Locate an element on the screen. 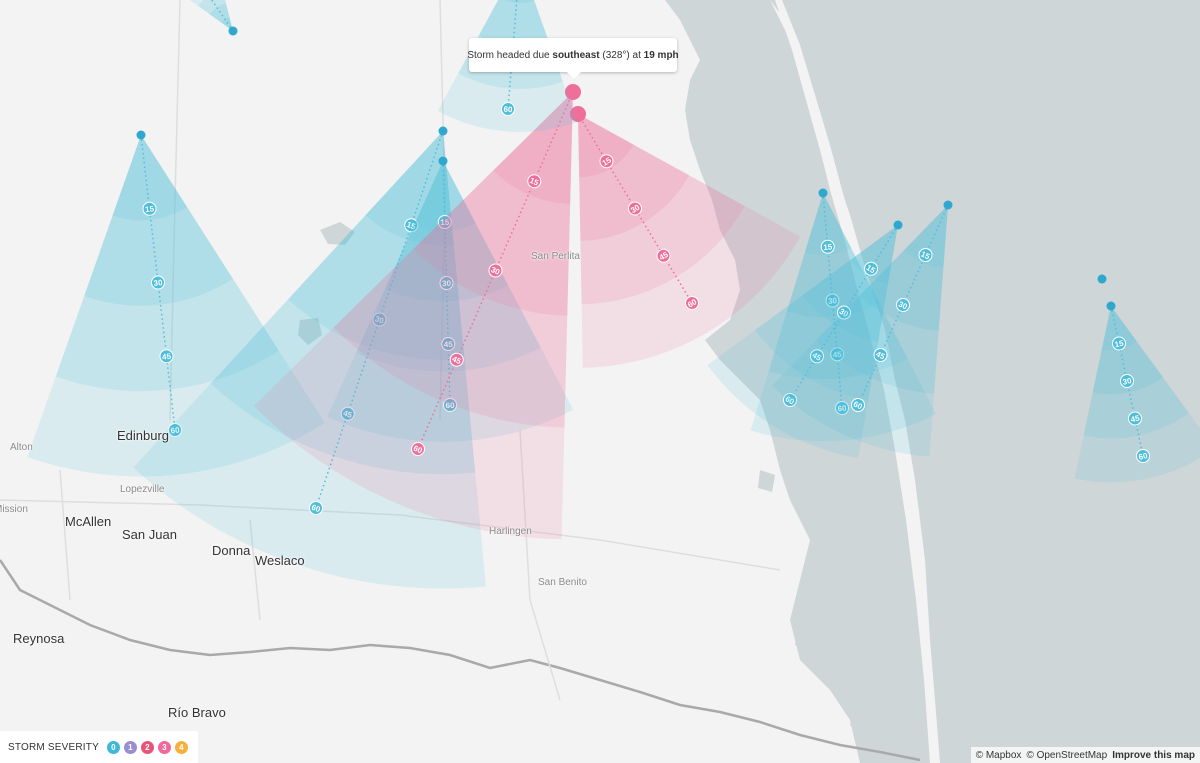 The height and width of the screenshot is (763, 1200). storm-8: 15 30 45 60 is located at coordinates (1137, 392).